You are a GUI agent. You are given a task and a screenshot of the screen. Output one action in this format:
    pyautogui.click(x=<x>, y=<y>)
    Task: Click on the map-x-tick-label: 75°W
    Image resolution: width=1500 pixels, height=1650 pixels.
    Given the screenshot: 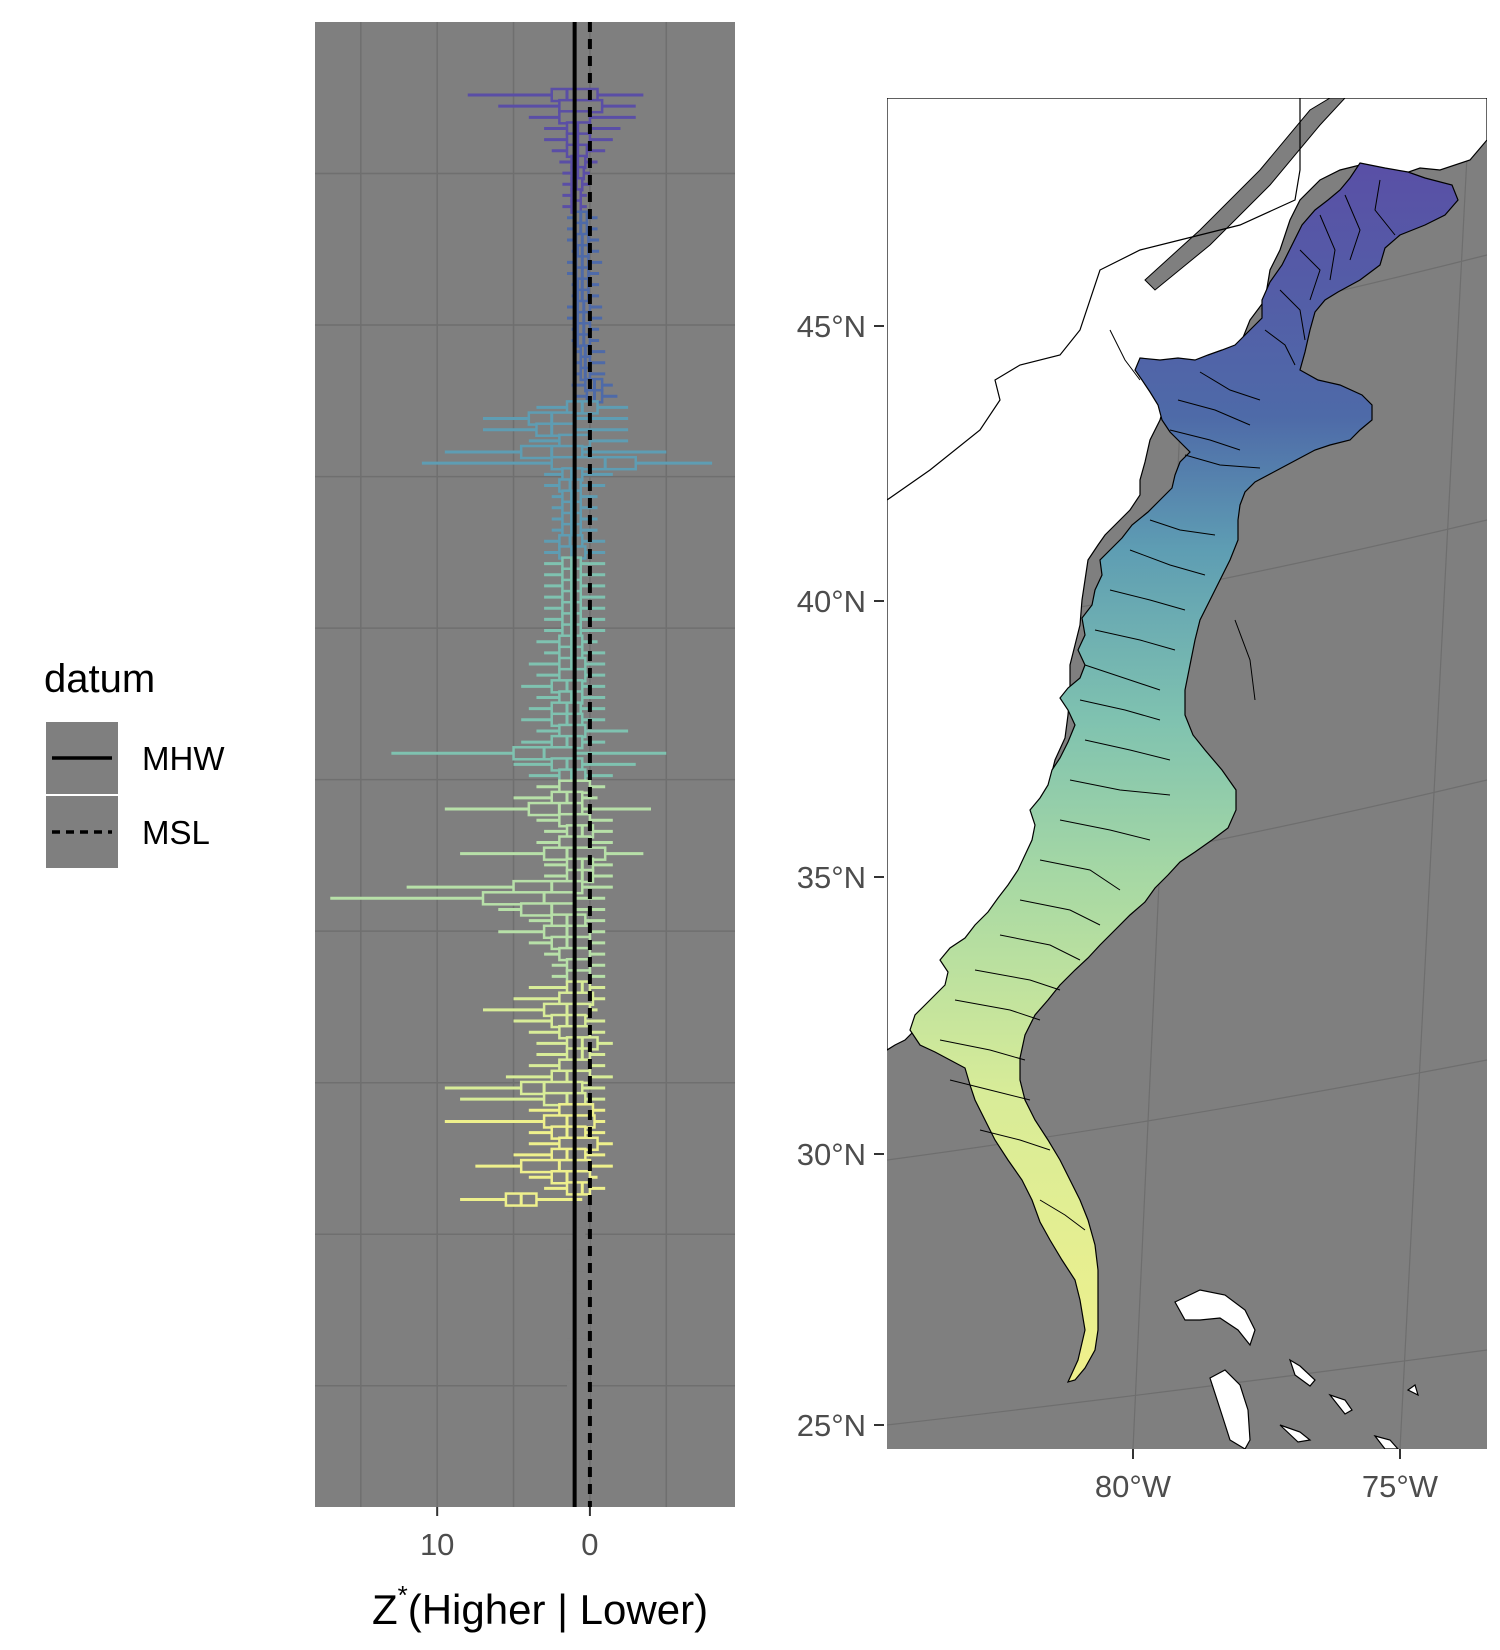 What is the action you would take?
    pyautogui.click(x=1400, y=1486)
    